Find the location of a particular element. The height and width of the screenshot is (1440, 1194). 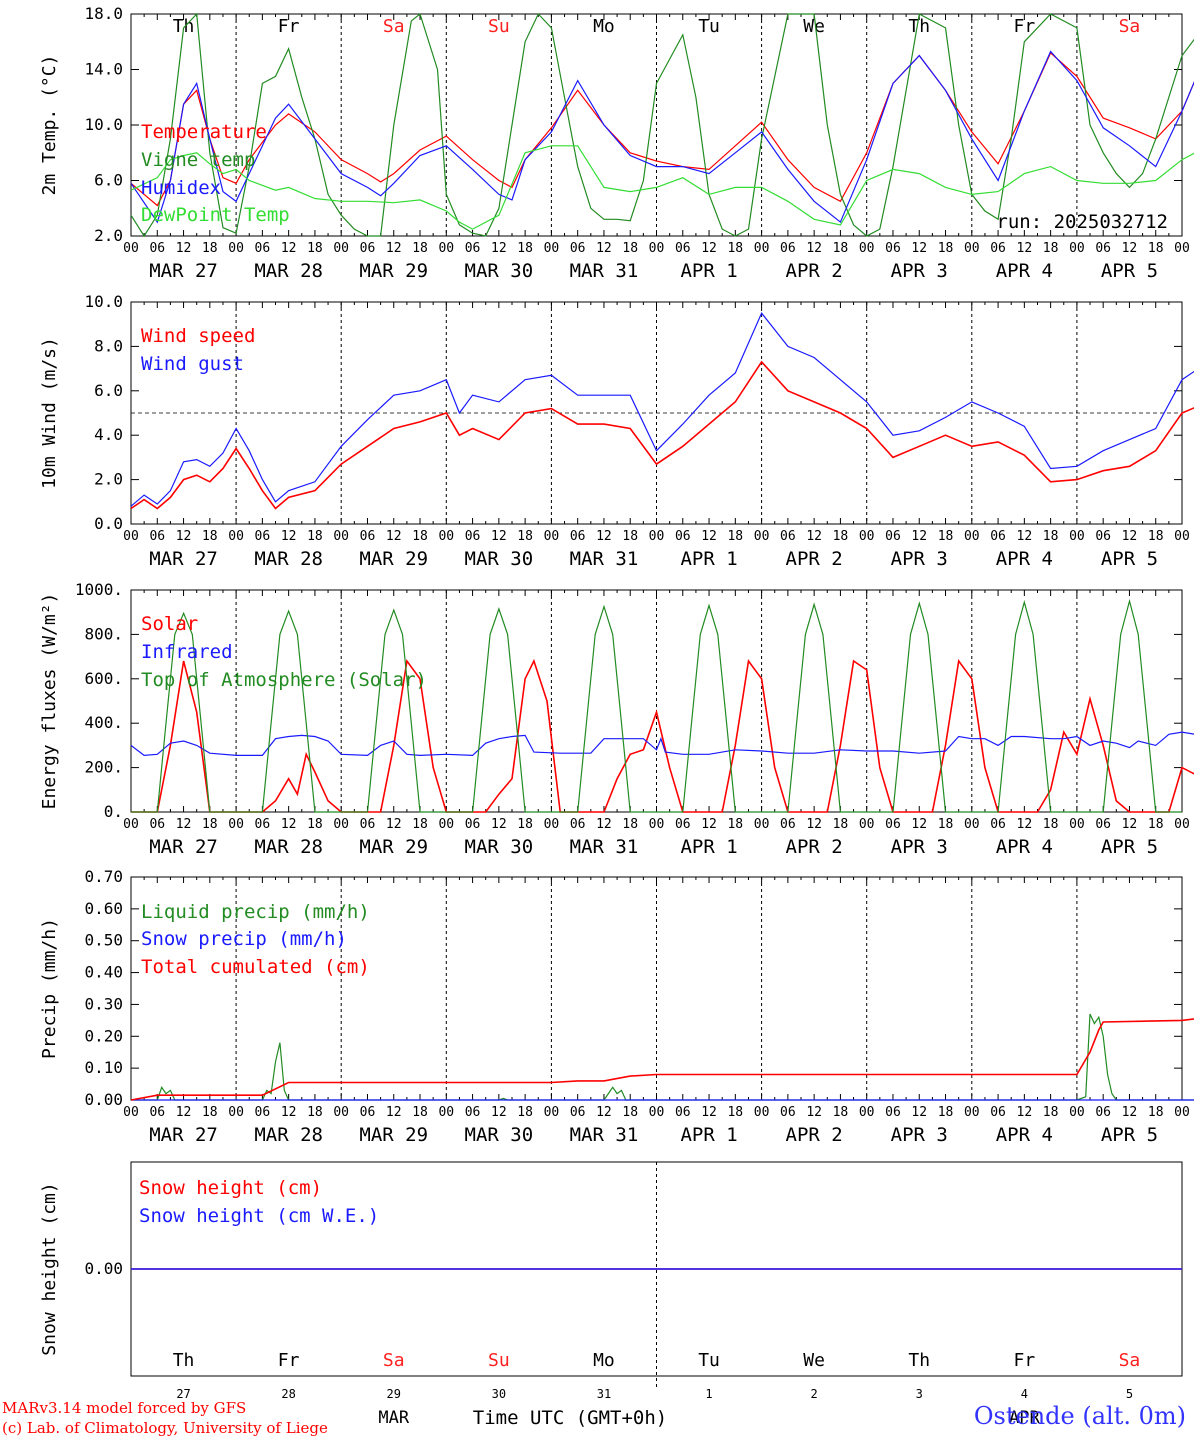

legend-entry: Snow height (cm W.E.) is located at coordinates (259, 1216).